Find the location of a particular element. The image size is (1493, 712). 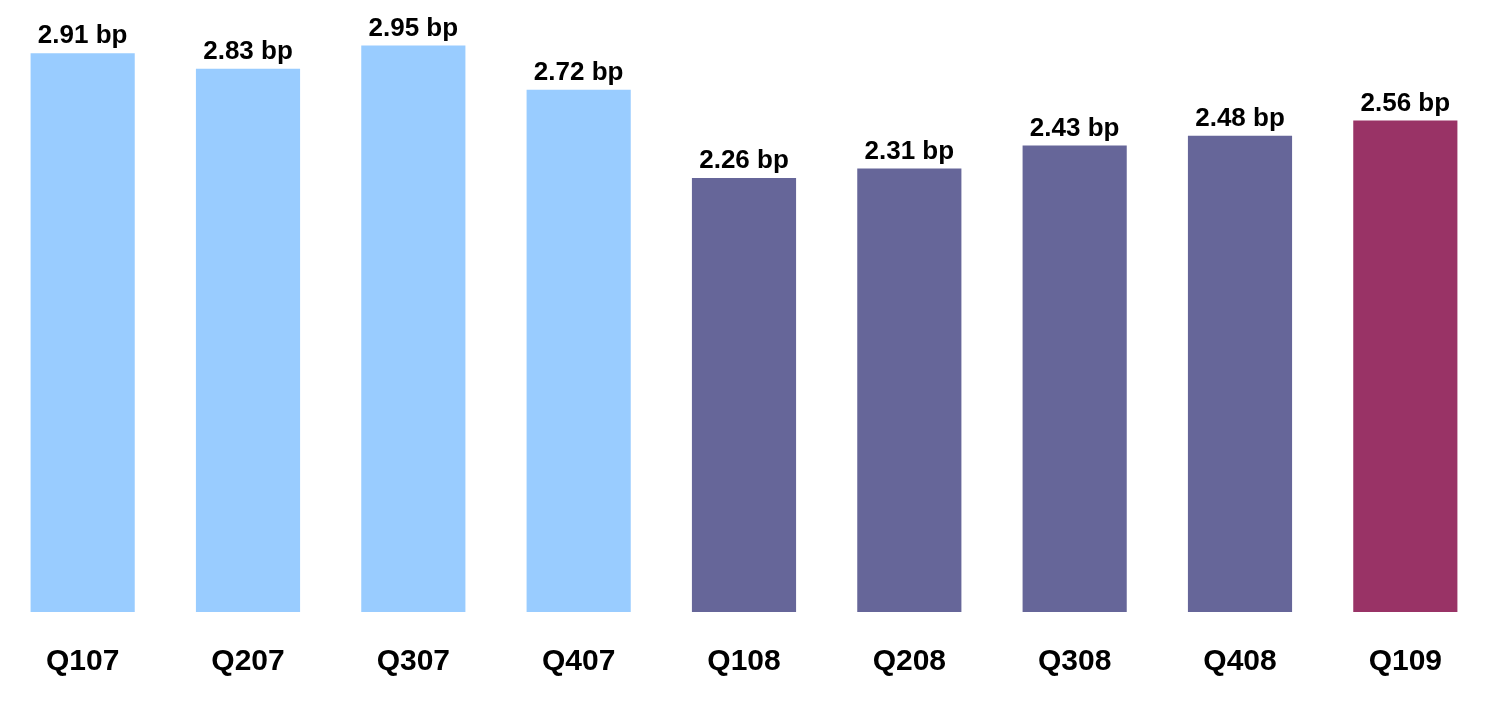

data-label: 2.56 bp is located at coordinates (1405, 101).